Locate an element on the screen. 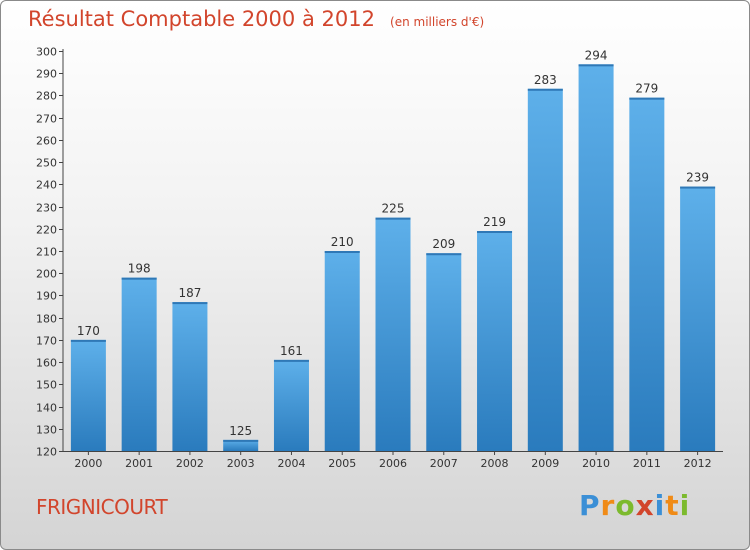 The width and height of the screenshot is (750, 550). y-tick-label: 200 is located at coordinates (46, 274).